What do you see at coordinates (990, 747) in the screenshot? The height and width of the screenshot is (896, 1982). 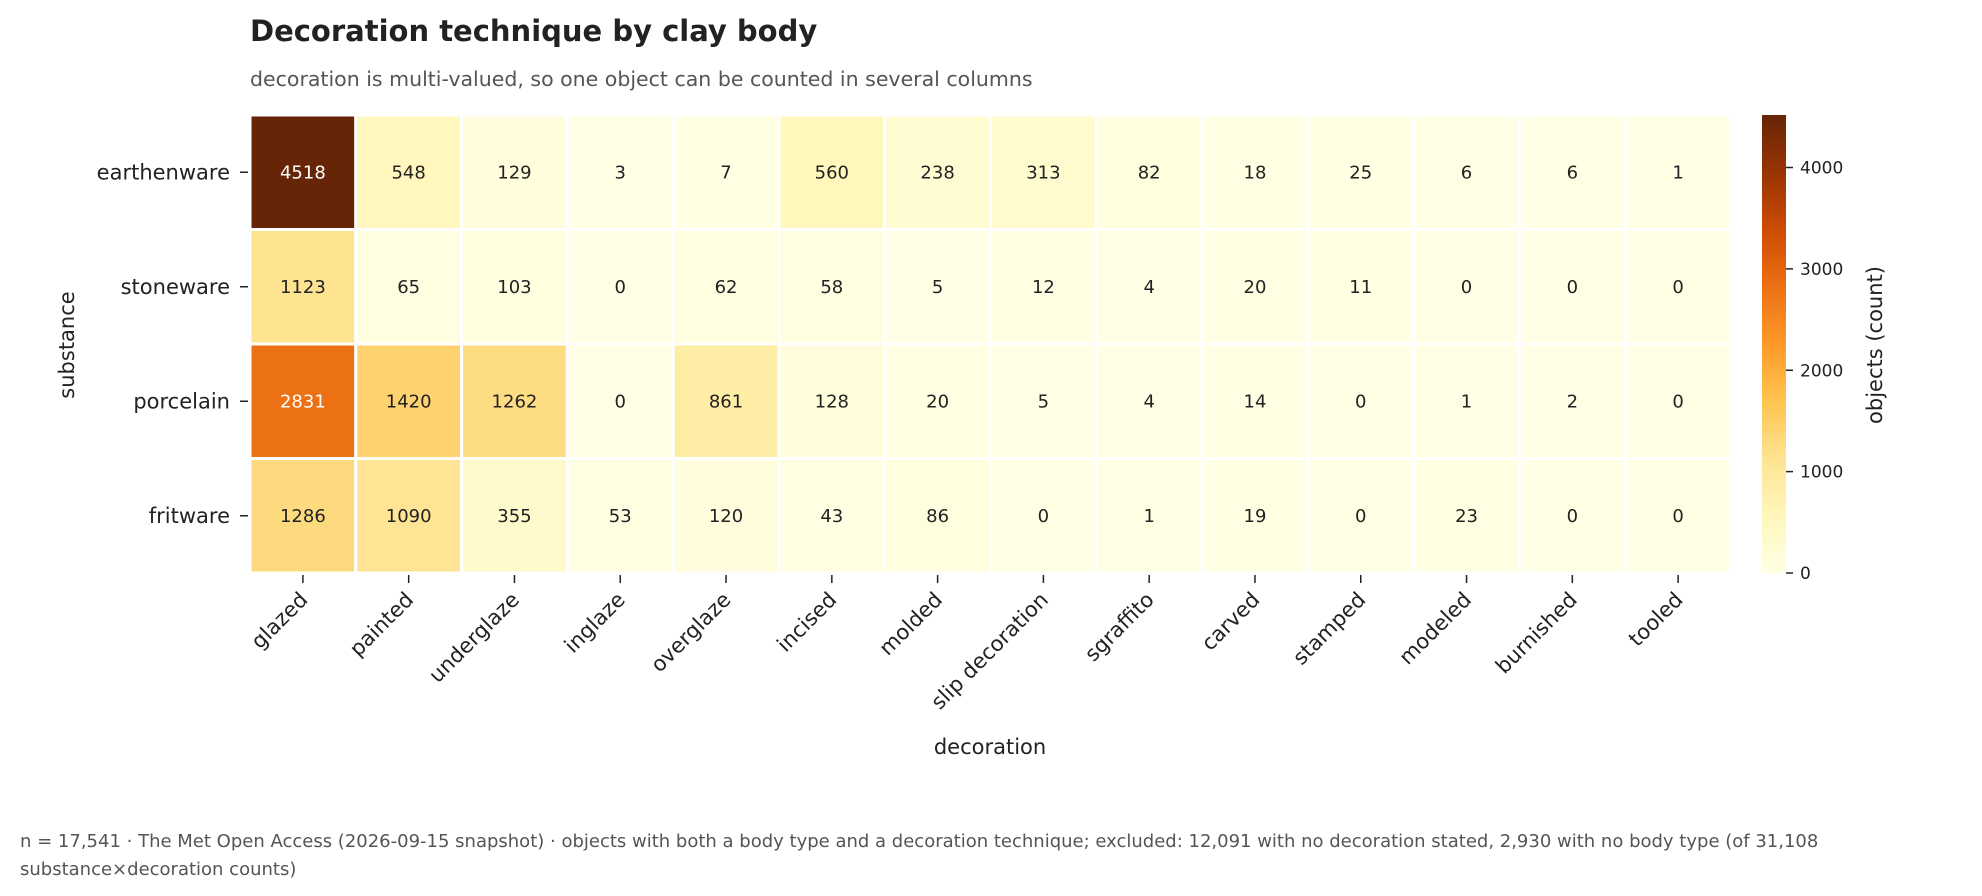 I see `x-axis-title: decoration` at bounding box center [990, 747].